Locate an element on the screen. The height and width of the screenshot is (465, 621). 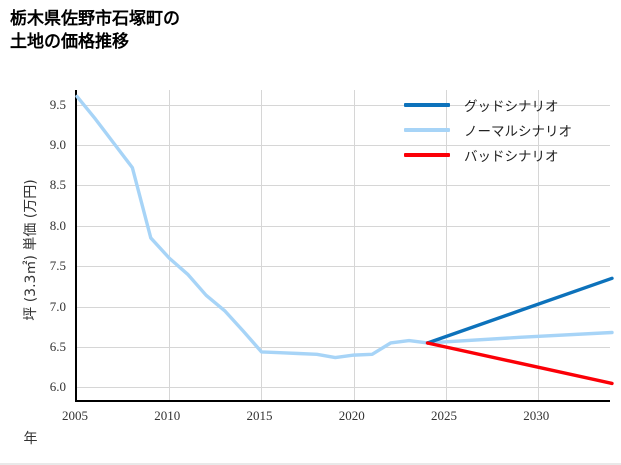
legend-swatch-bad is located at coordinates (427, 154).